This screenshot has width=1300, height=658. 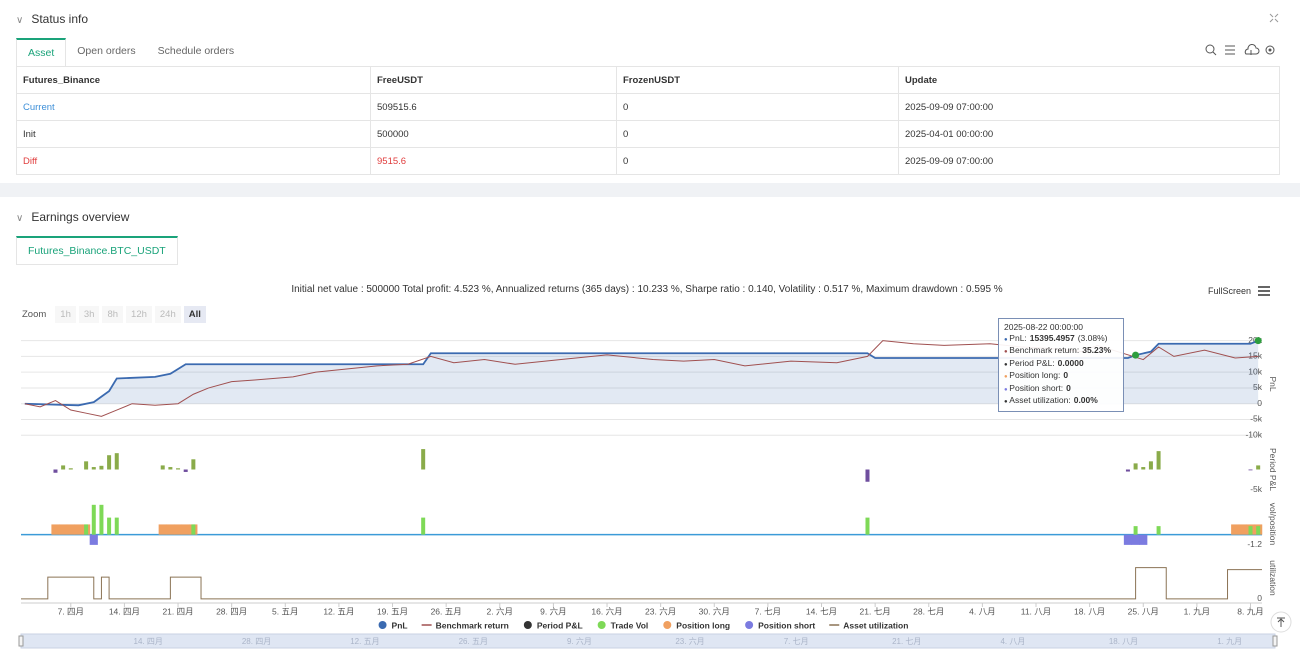 What do you see at coordinates (1044, 350) in the screenshot?
I see `tooltip-label: Benchmark return:` at bounding box center [1044, 350].